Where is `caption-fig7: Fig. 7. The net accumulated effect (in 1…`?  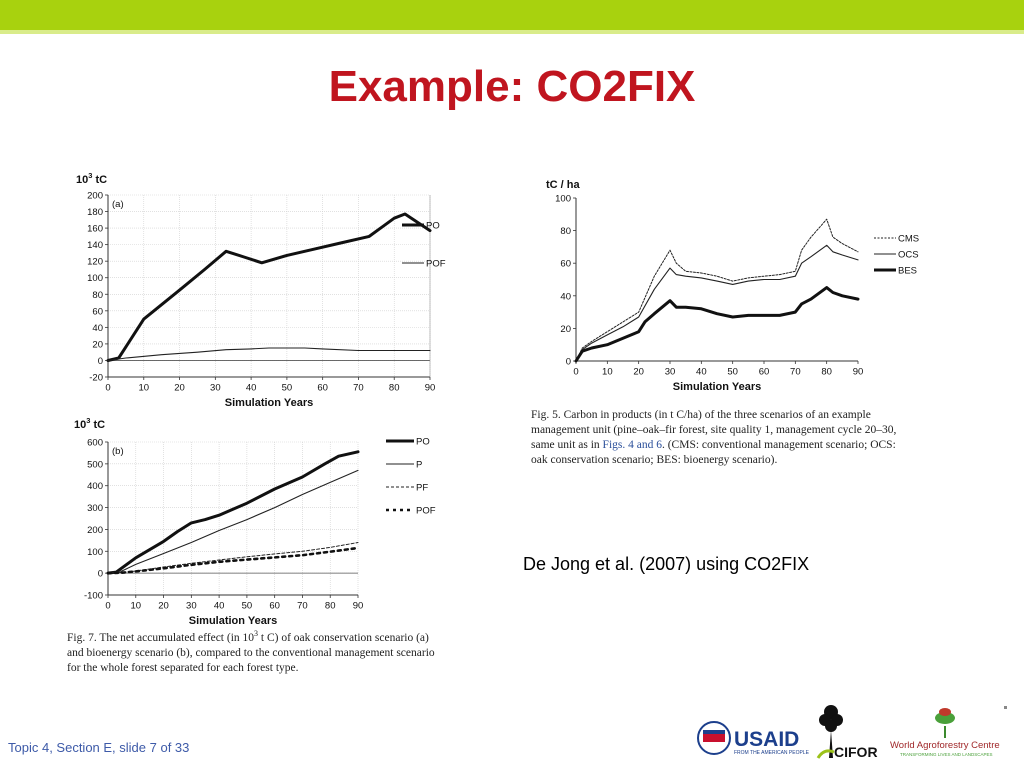
caption-fig7: Fig. 7. The net accumulated effect (in 1… is located at coordinates (267, 651).